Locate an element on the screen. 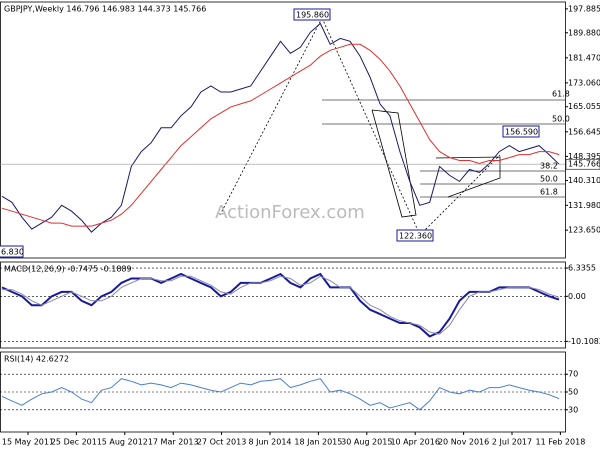  last-price-label: 145.766 is located at coordinates (584, 164).